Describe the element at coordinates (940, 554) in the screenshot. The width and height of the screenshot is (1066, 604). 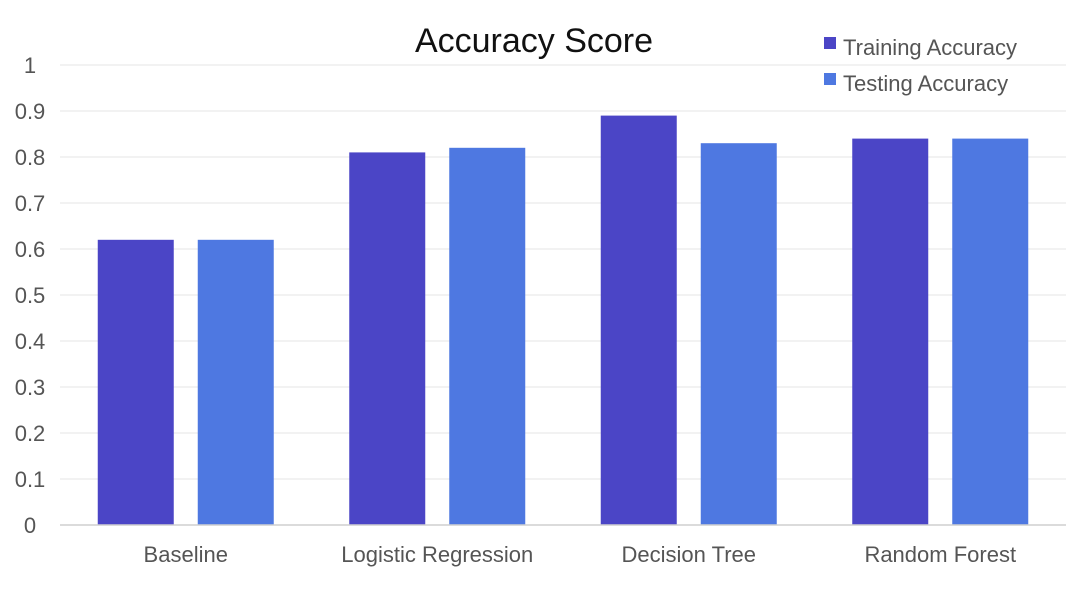
I see `x-category-label: Random Forest` at that location.